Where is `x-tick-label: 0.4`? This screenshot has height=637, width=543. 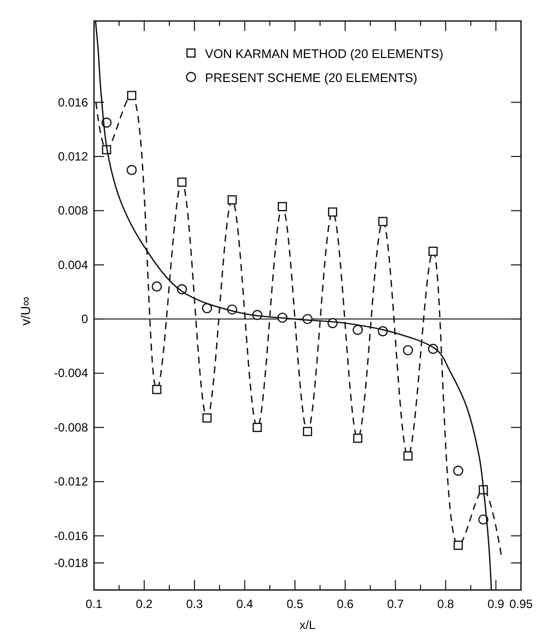 x-tick-label: 0.4 is located at coordinates (245, 604).